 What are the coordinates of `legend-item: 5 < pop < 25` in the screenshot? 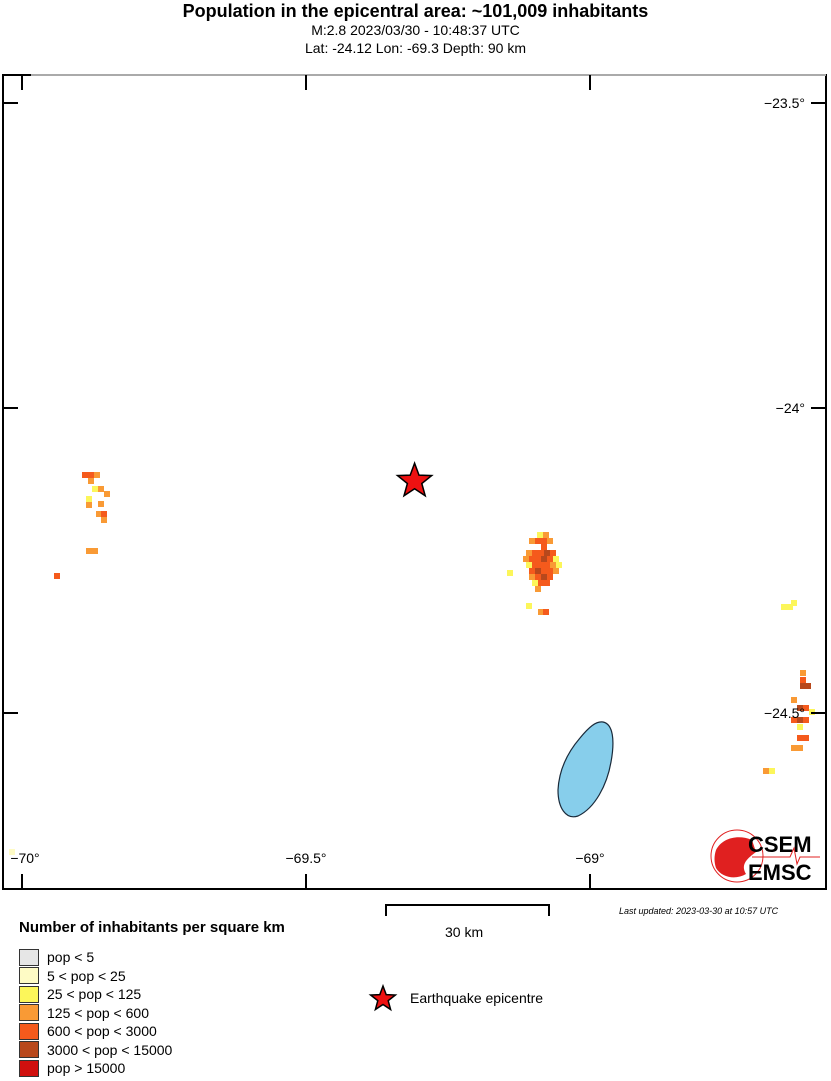 It's located at (72, 976).